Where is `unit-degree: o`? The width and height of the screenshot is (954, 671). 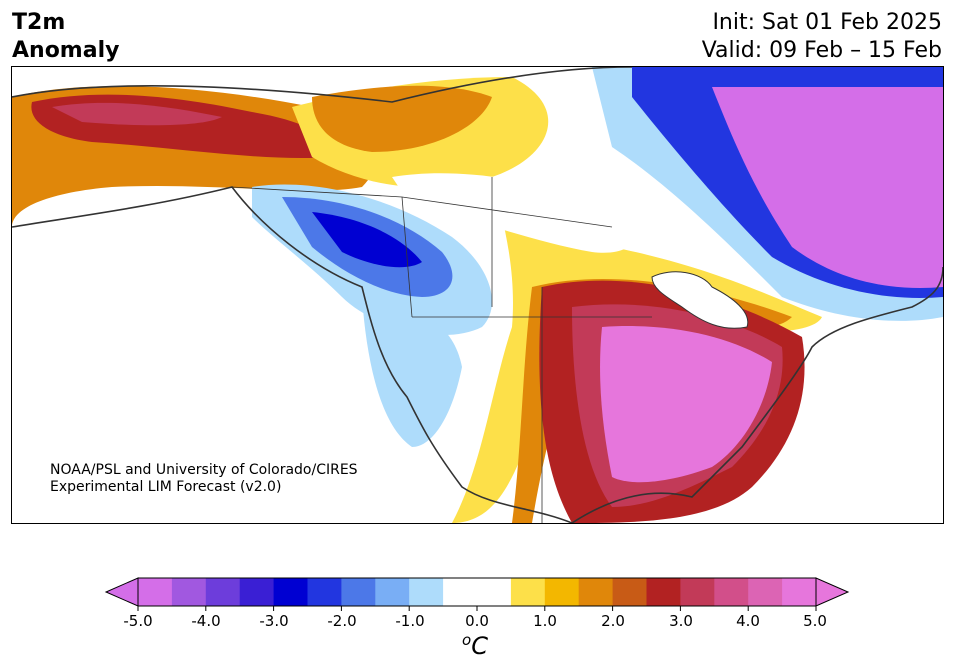
unit-degree: o is located at coordinates (467, 640).